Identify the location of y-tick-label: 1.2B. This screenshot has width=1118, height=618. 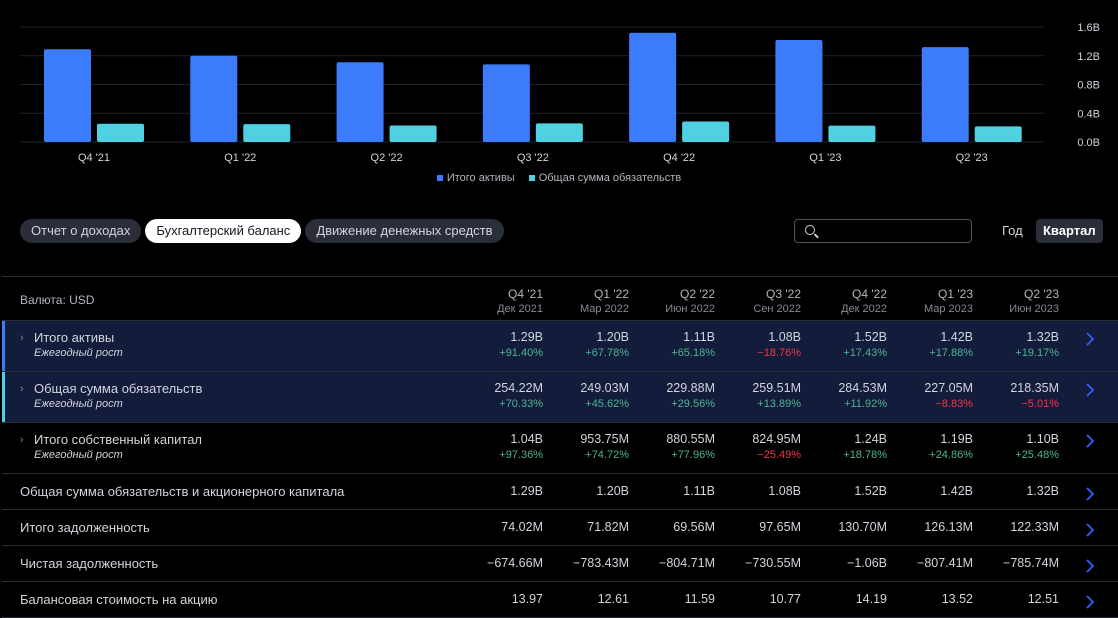
(1088, 57).